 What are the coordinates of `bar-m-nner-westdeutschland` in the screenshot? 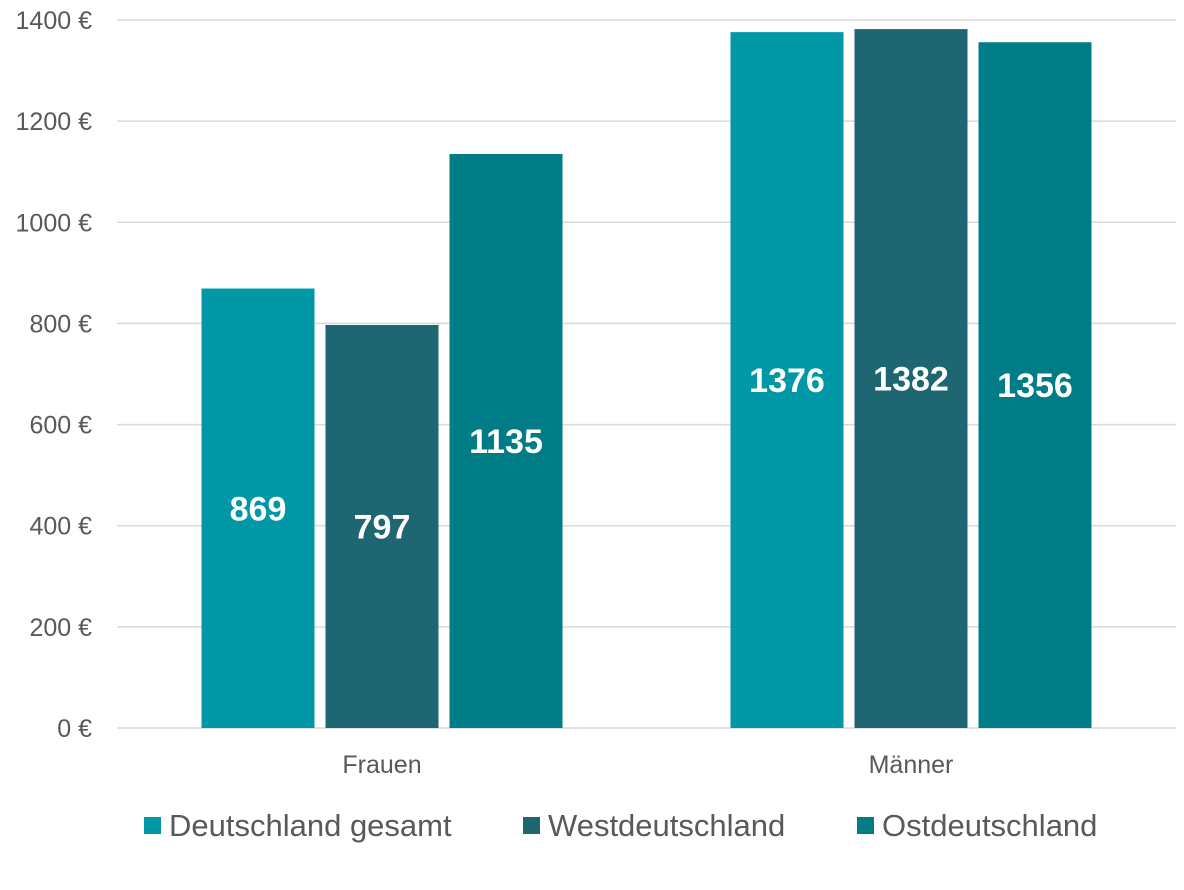 It's located at (911, 379).